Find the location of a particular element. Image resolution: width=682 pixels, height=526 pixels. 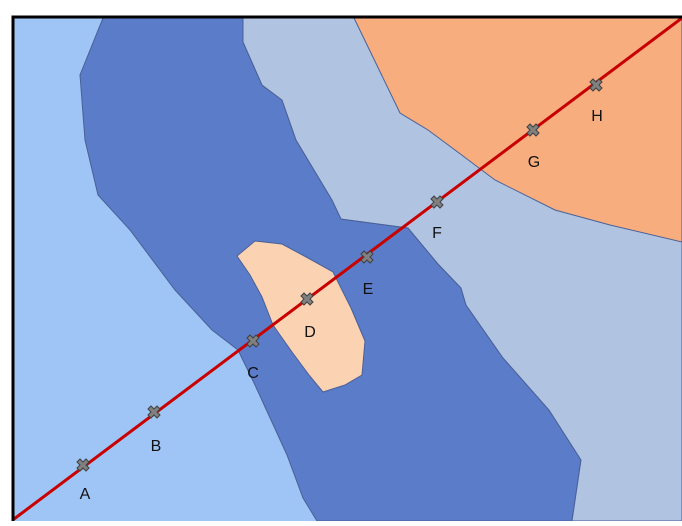

marker-label: A is located at coordinates (85, 494).